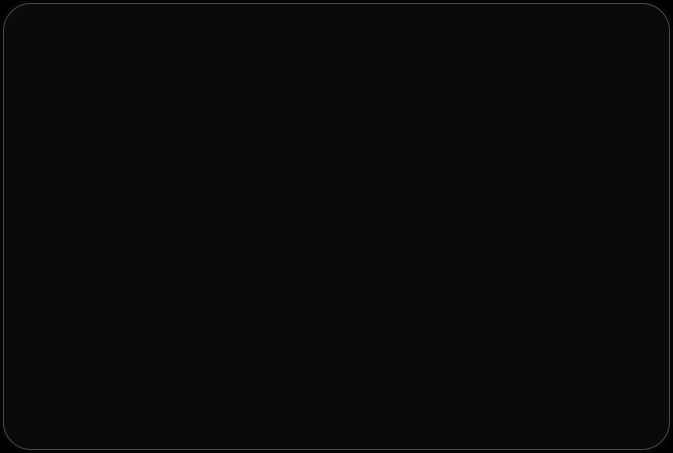  Describe the element at coordinates (29, 321) in the screenshot. I see `slider-handle` at that location.